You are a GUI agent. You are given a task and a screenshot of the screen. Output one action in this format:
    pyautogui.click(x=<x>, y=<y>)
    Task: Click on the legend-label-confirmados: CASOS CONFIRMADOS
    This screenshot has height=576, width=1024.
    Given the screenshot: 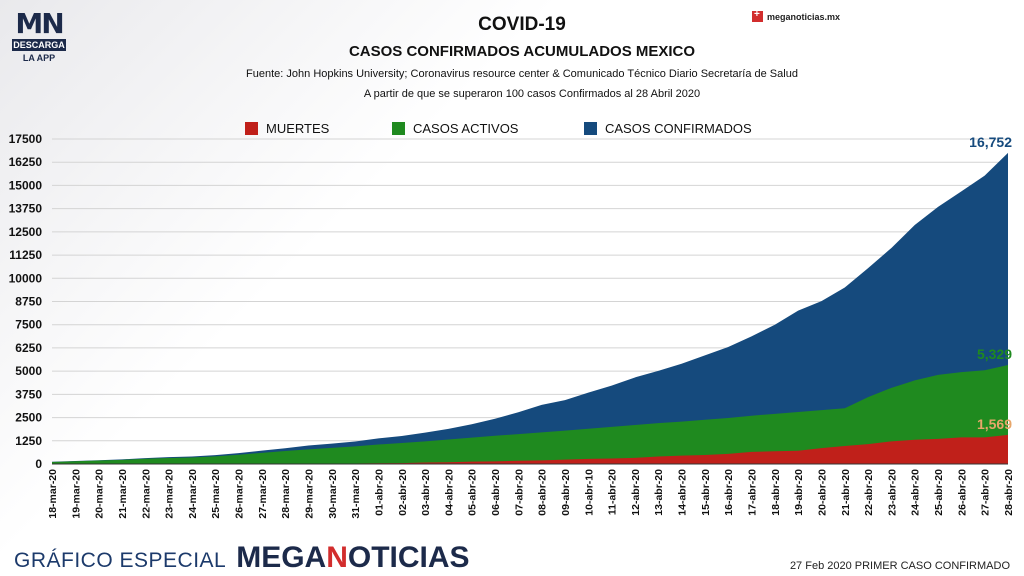 What is the action you would take?
    pyautogui.click(x=678, y=128)
    